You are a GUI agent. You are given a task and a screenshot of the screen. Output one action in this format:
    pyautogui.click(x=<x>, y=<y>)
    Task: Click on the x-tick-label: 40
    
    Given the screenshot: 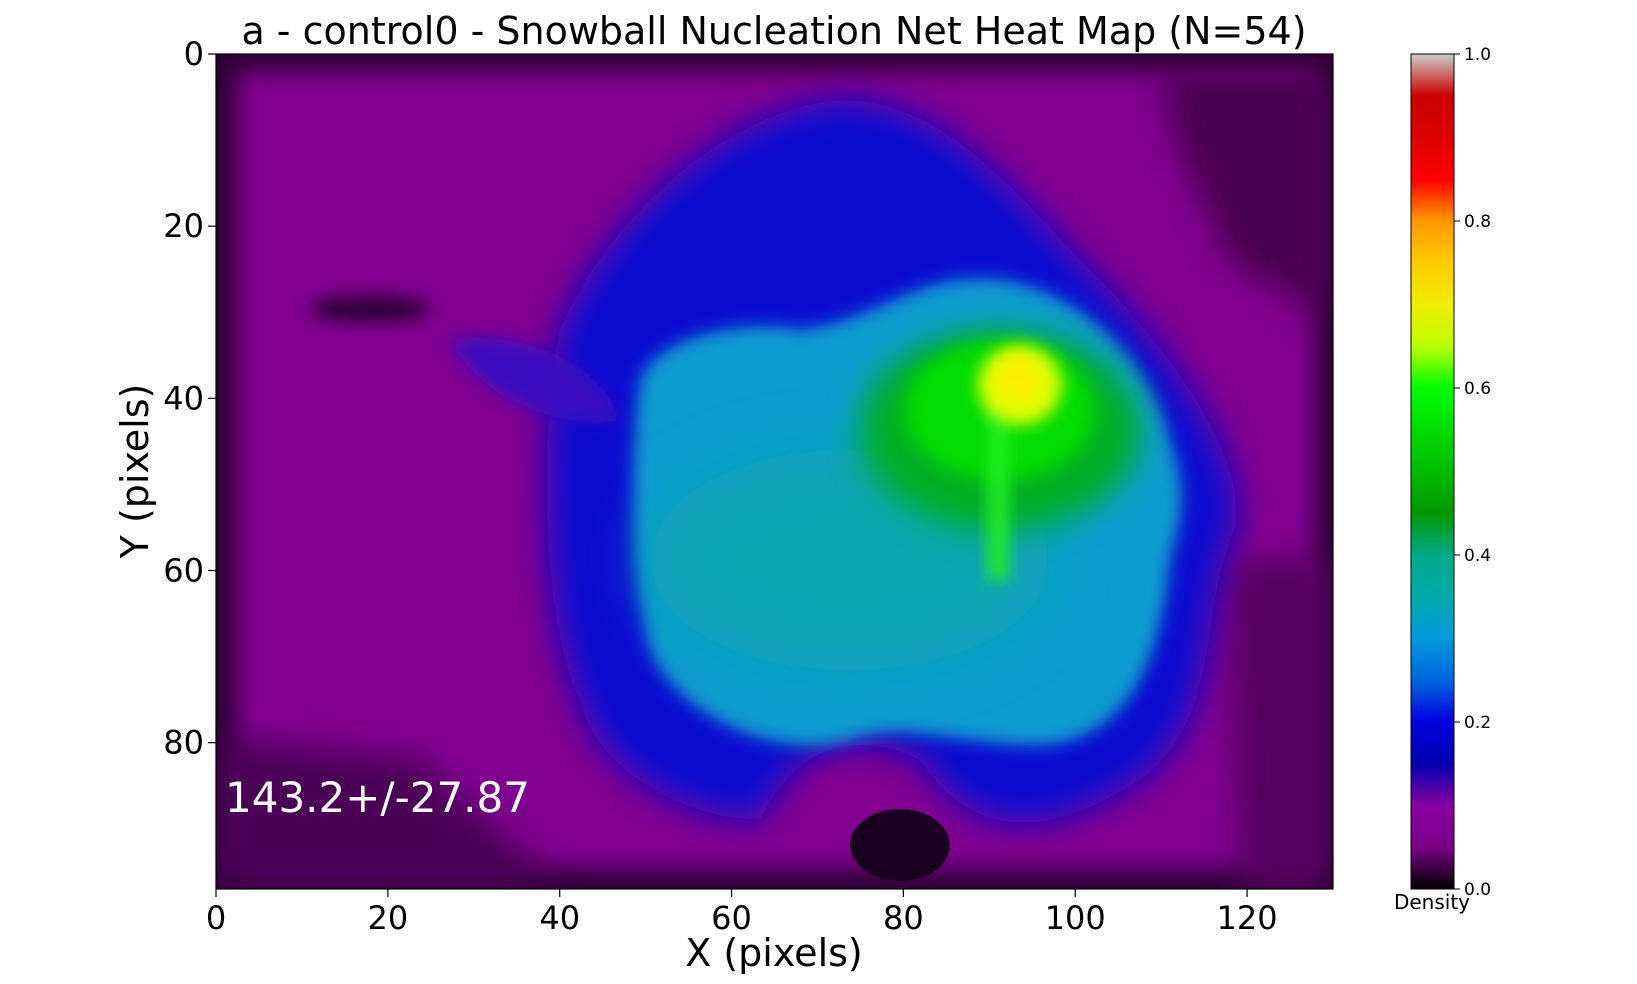 What is the action you would take?
    pyautogui.click(x=559, y=918)
    